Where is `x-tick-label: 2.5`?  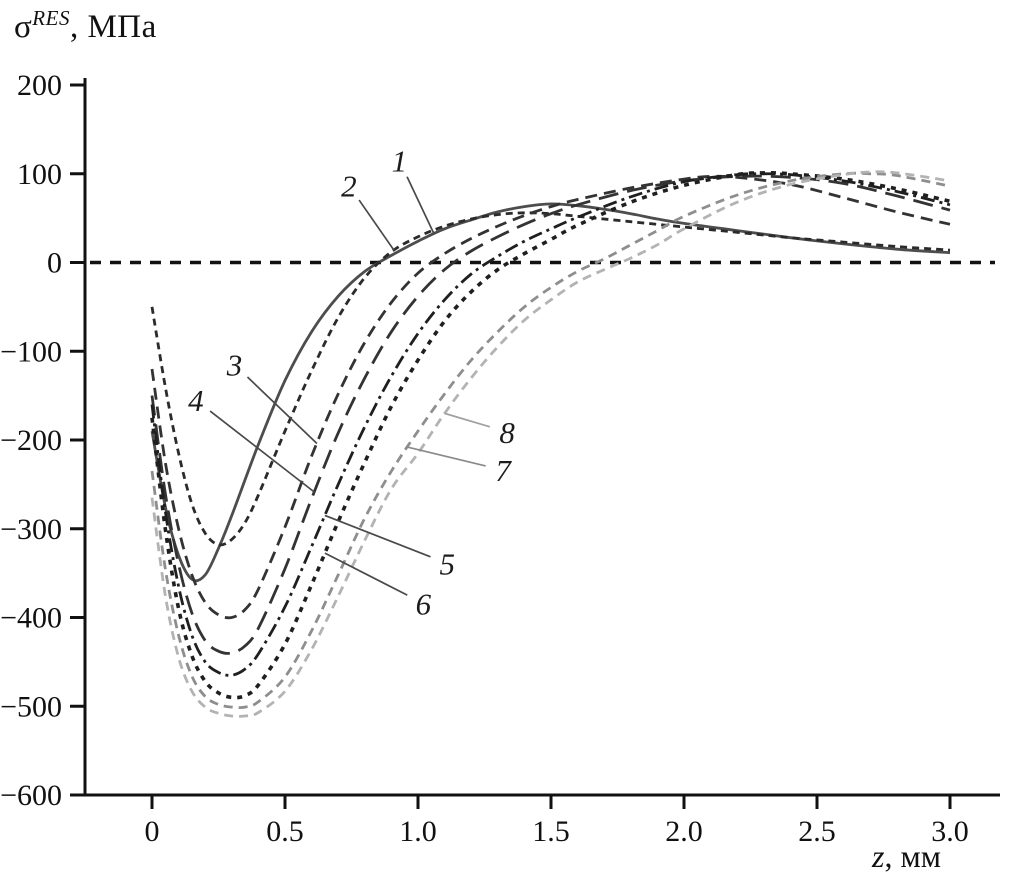 x-tick-label: 2.5 is located at coordinates (817, 831).